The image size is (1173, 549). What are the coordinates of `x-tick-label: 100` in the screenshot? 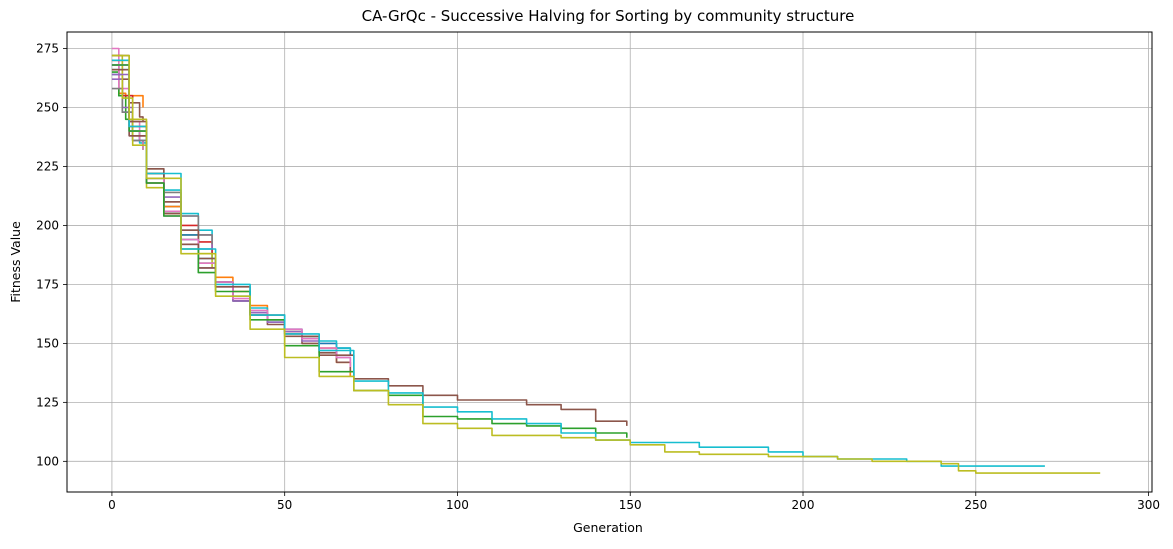 It's located at (457, 505).